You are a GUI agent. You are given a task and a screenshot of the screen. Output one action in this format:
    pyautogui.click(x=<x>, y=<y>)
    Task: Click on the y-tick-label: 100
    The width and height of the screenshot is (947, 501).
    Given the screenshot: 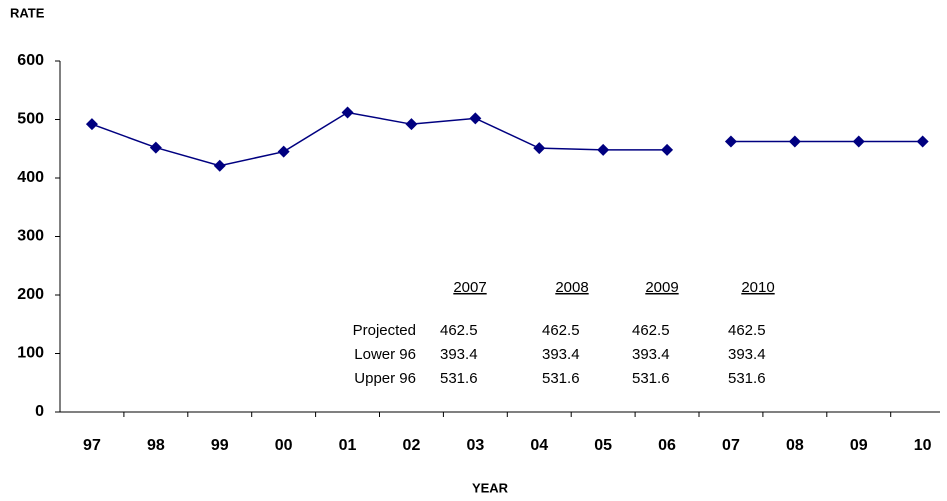 What is the action you would take?
    pyautogui.click(x=30, y=353)
    